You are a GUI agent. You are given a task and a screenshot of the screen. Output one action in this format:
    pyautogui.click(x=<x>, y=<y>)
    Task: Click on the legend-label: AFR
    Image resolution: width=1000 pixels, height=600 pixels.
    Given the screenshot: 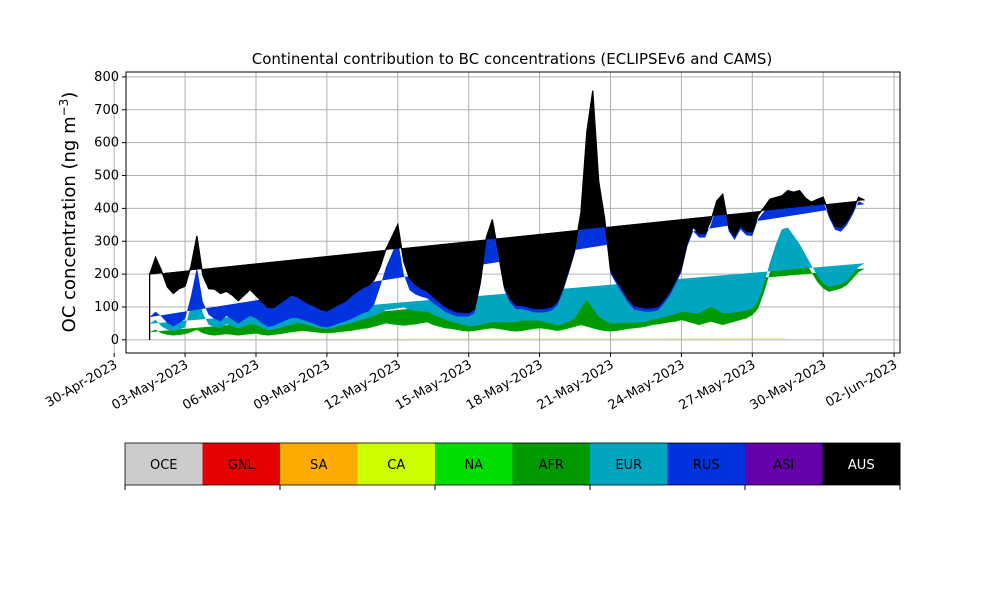 What is the action you would take?
    pyautogui.click(x=551, y=465)
    